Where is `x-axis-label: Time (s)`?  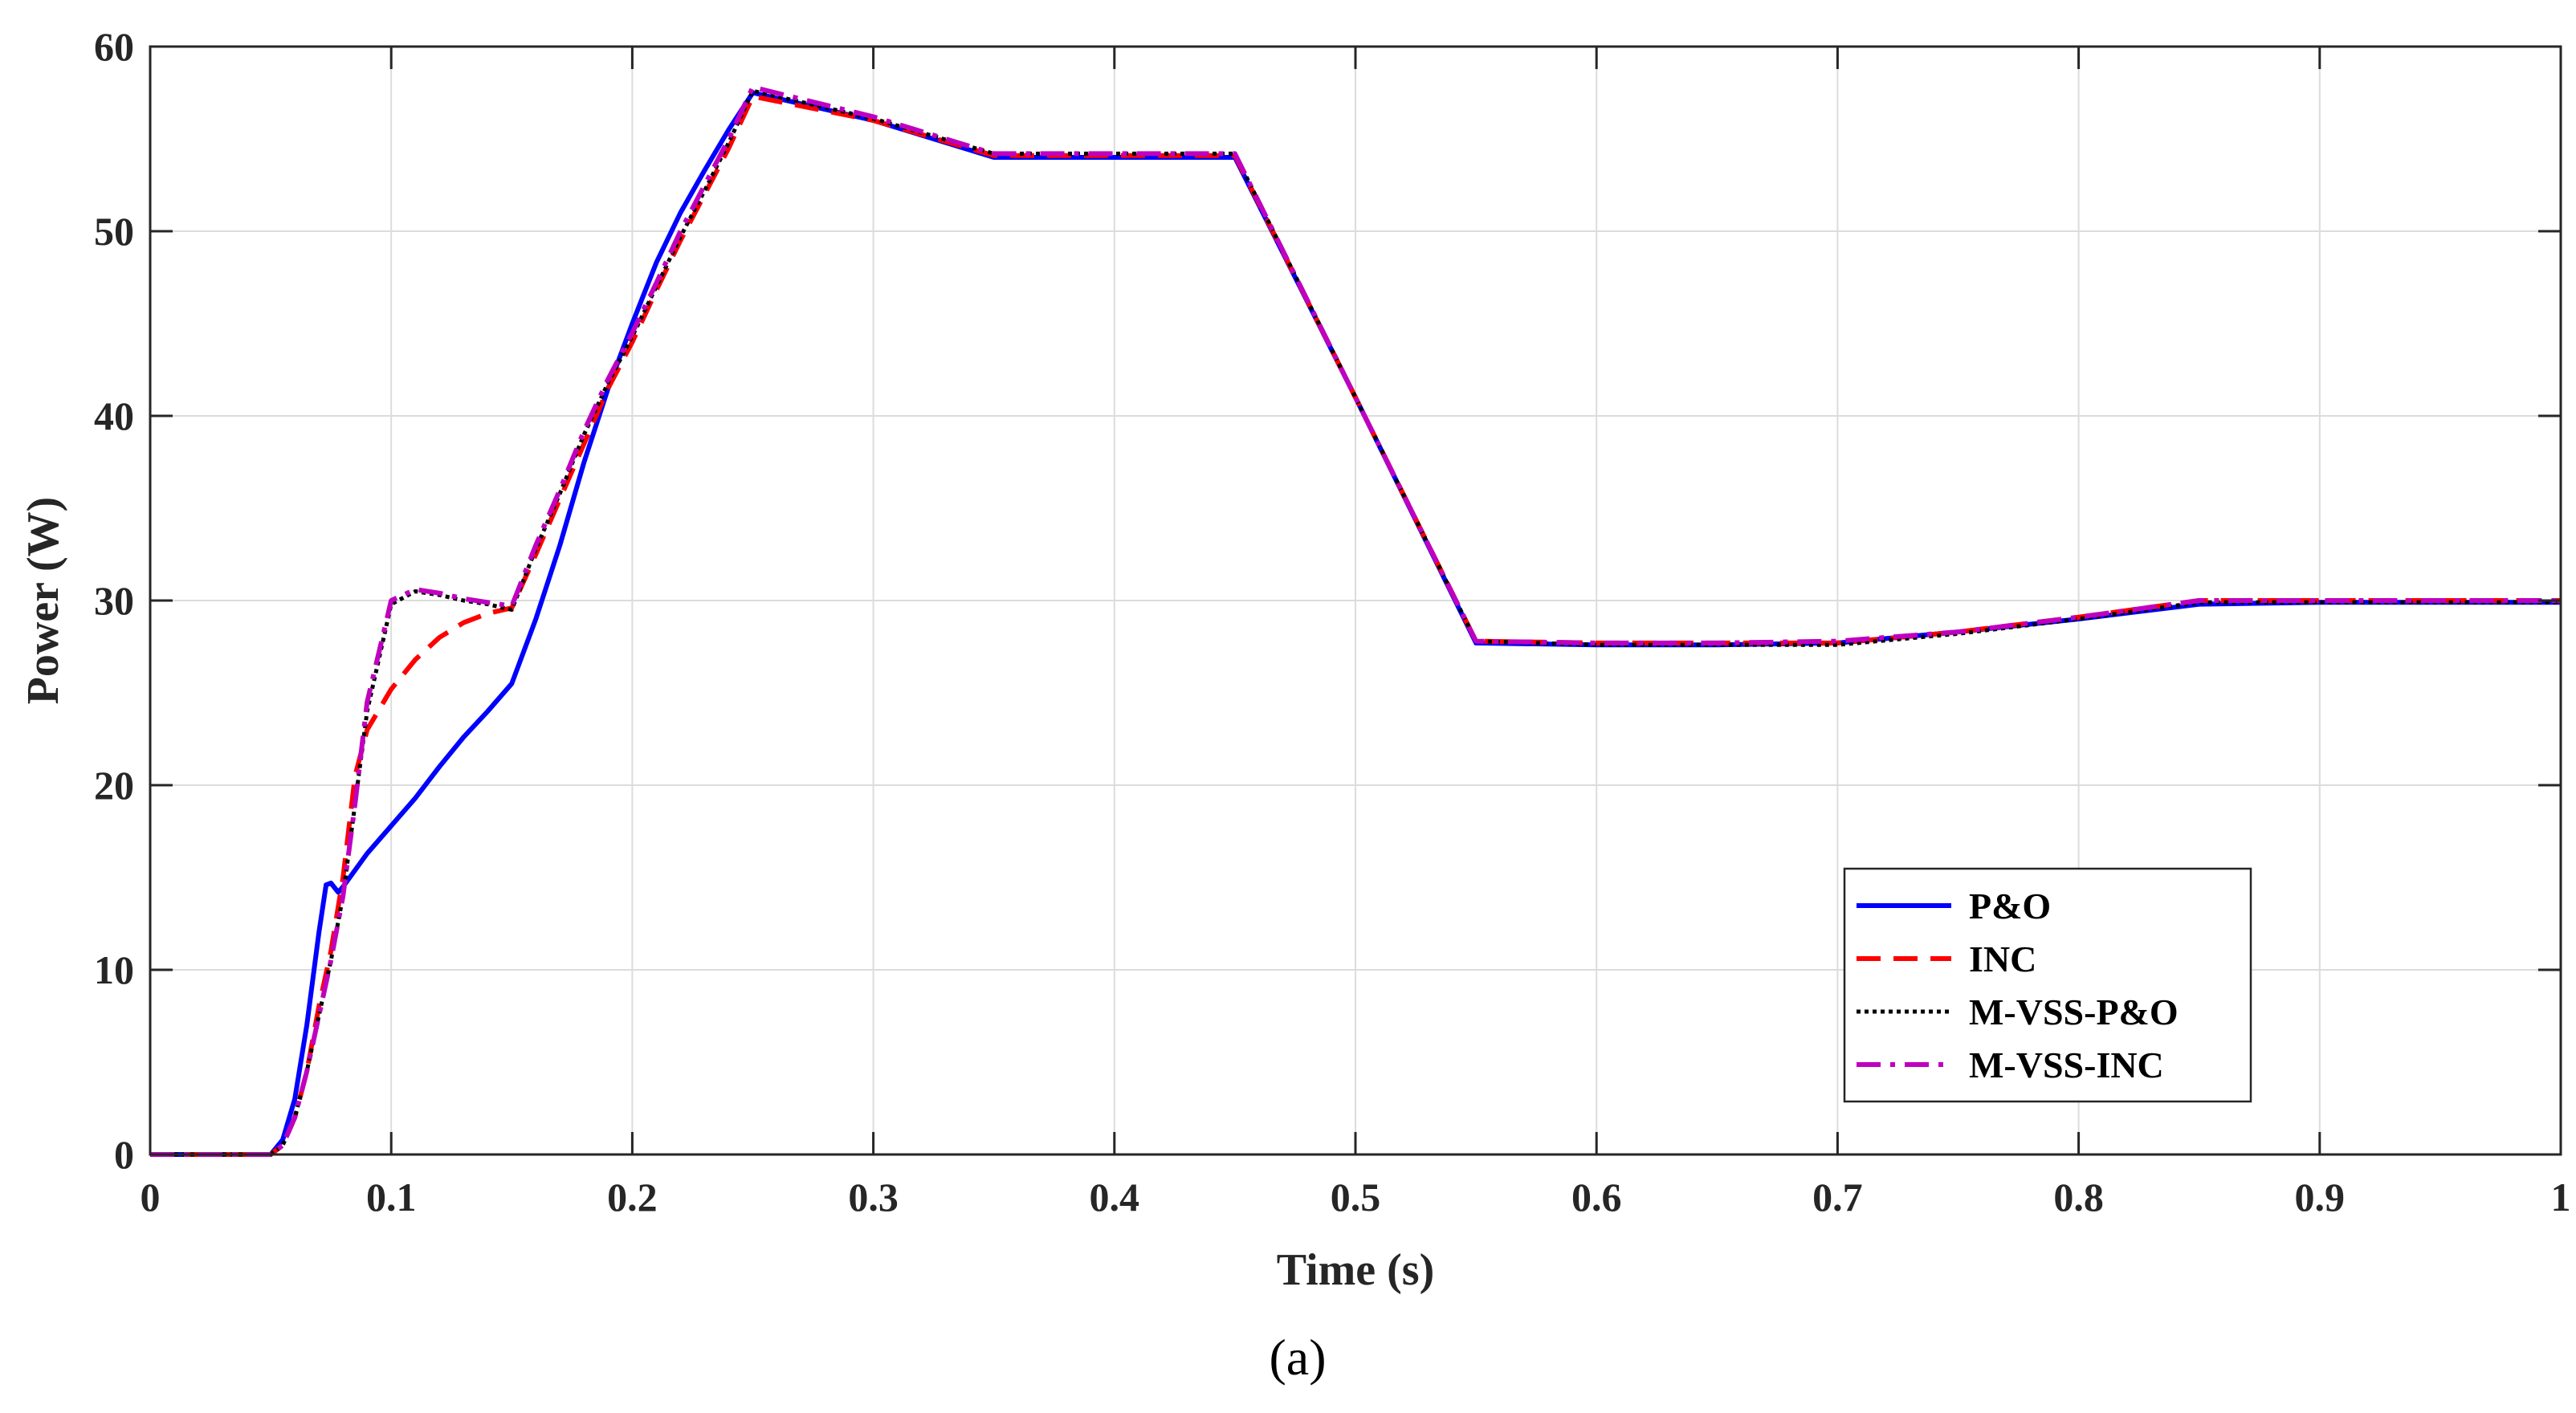
x-axis-label: Time (s) is located at coordinates (1356, 1270).